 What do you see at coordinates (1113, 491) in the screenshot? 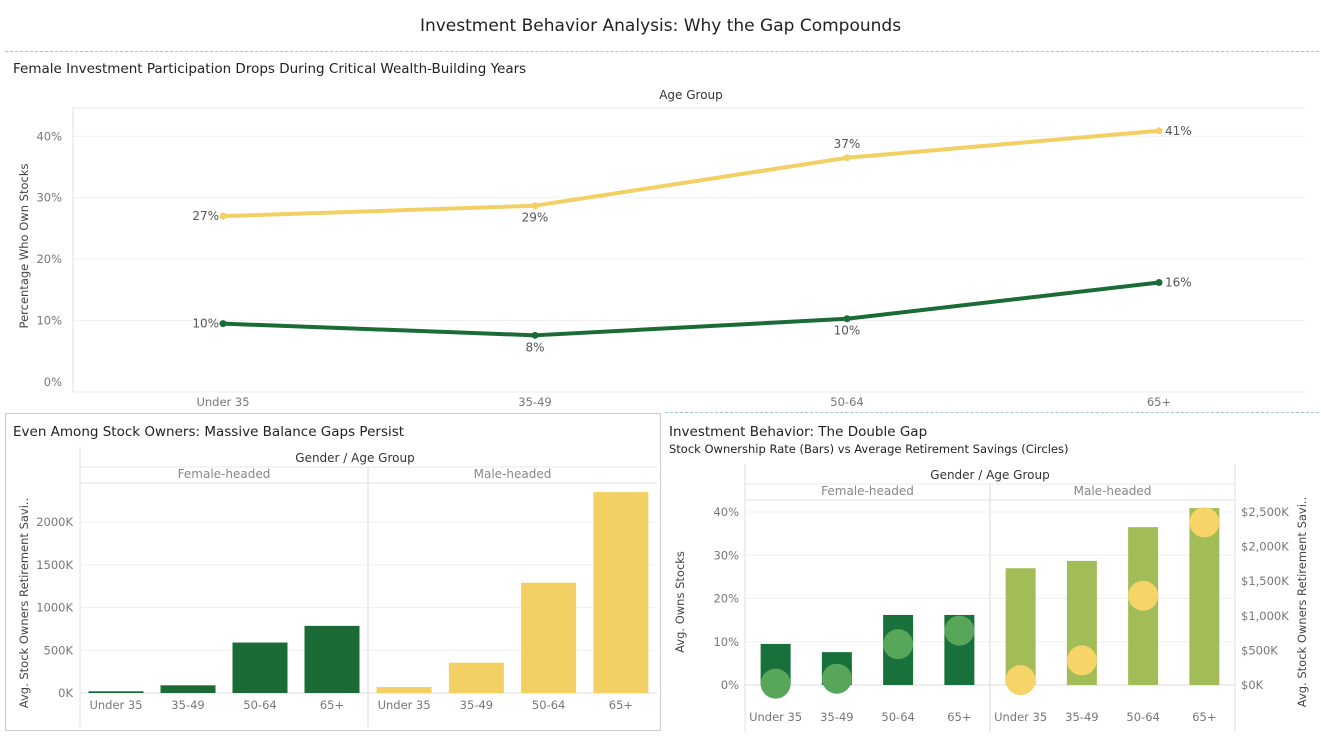
I see `right-panel-header-male-headed: Male-headed` at bounding box center [1113, 491].